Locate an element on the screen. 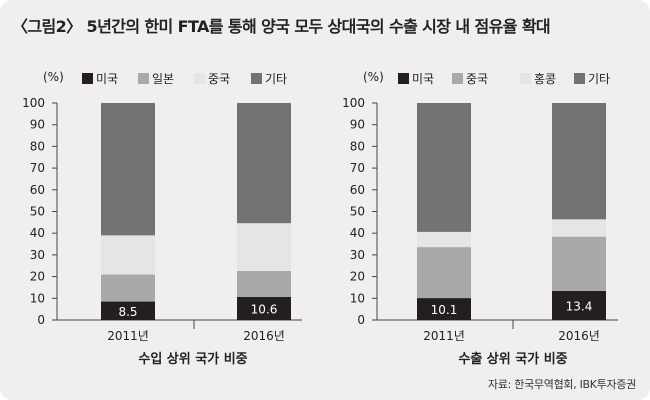 The width and height of the screenshot is (650, 400). export-y-tick-label: 40 is located at coordinates (357, 233).